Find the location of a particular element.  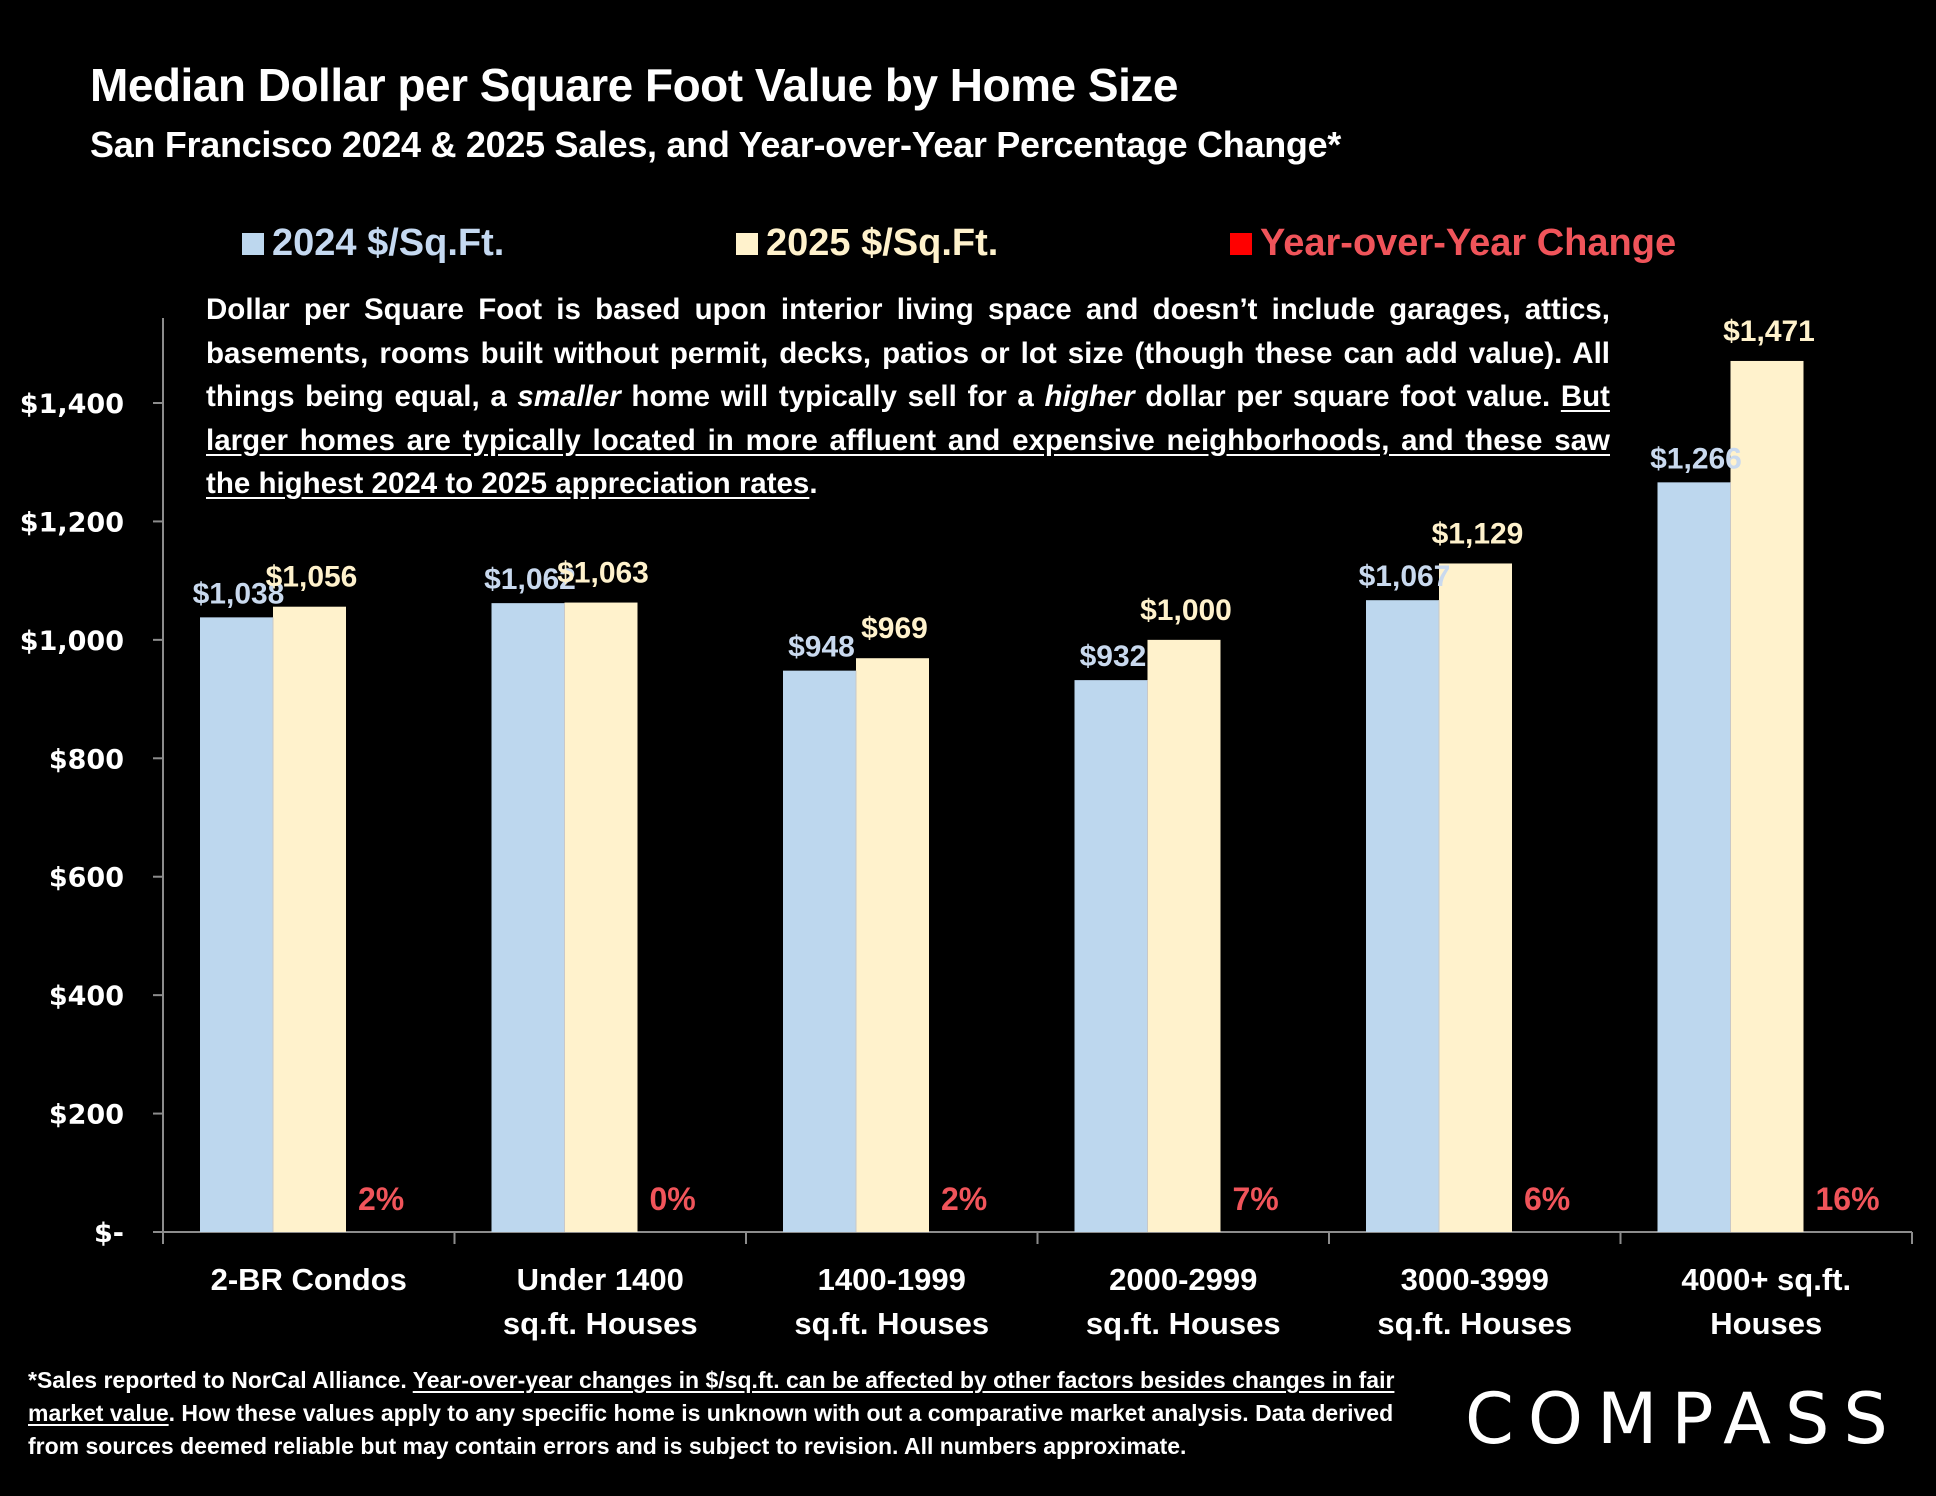

data-label-2024: $1,067 is located at coordinates (1405, 576).